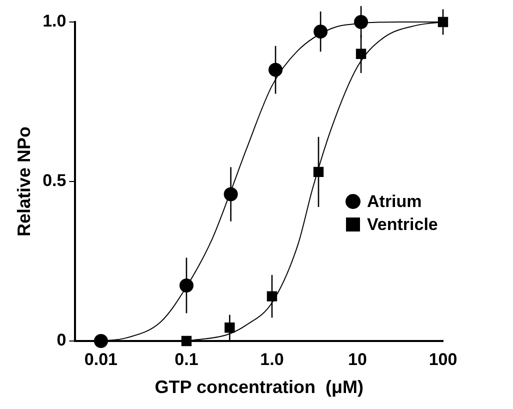  What do you see at coordinates (54, 180) in the screenshot?
I see `y-tick-label: 0.5` at bounding box center [54, 180].